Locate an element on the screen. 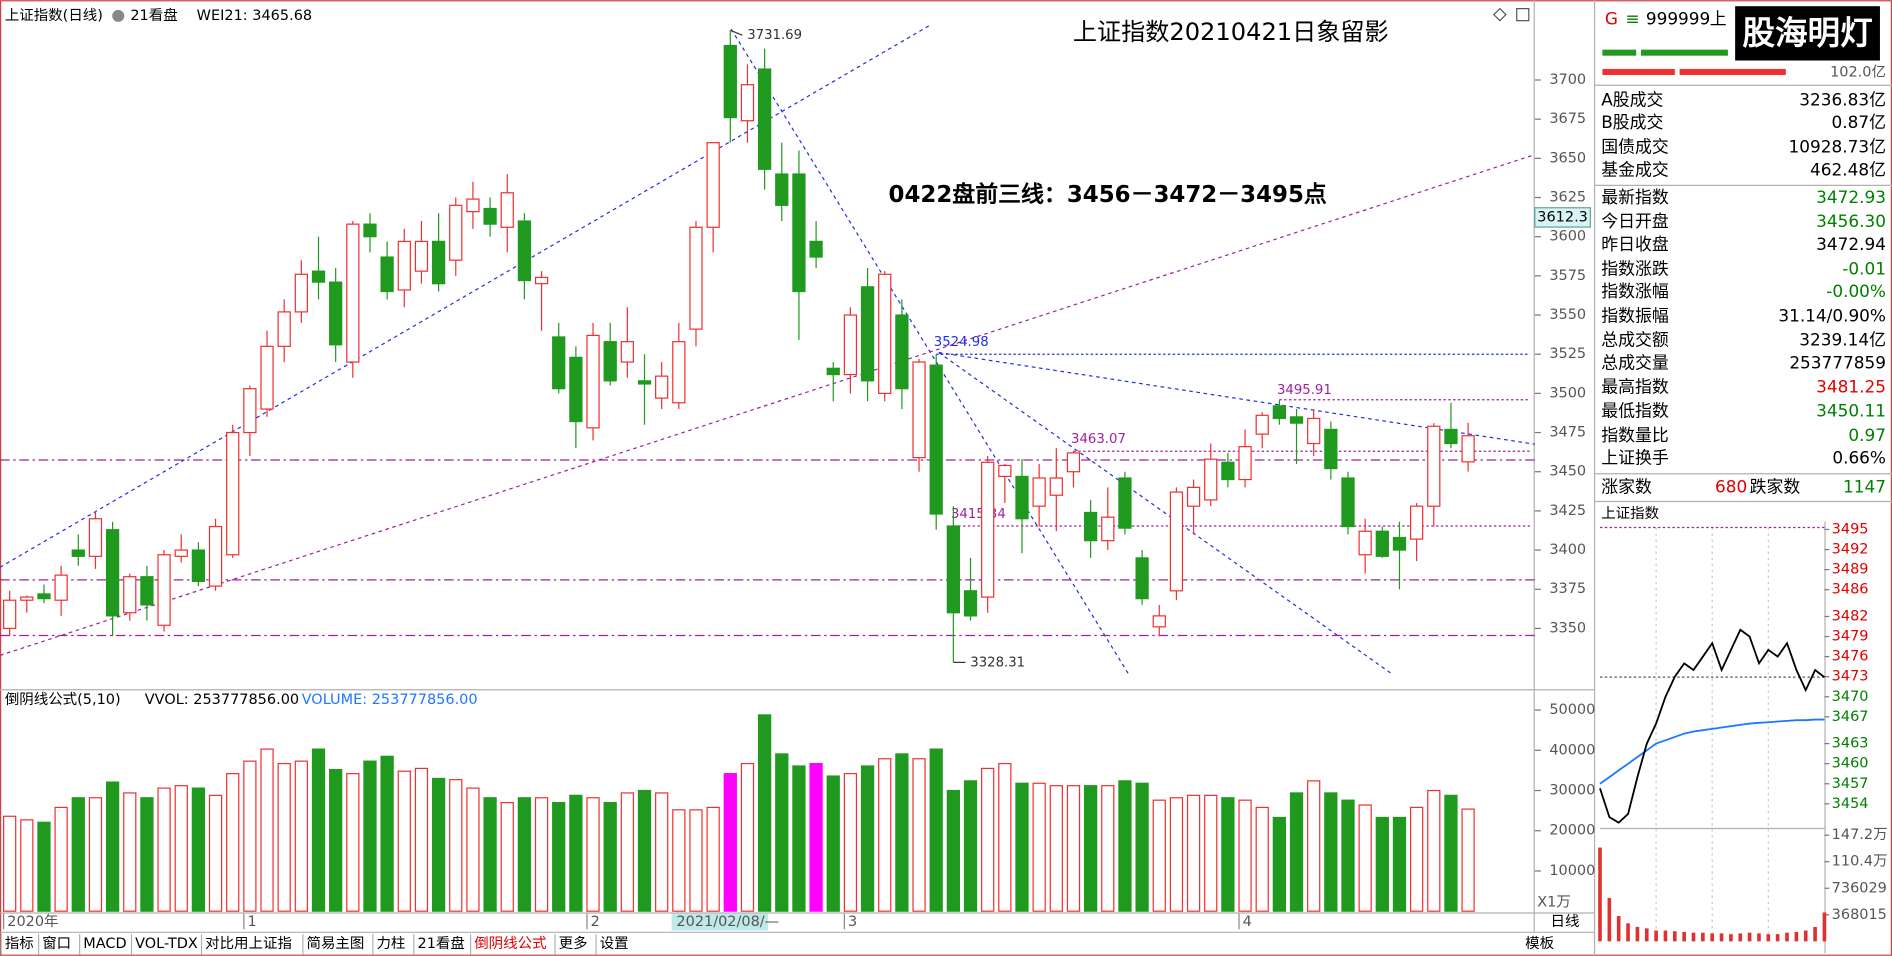  quote-value: 3239.14亿 is located at coordinates (1842, 339).